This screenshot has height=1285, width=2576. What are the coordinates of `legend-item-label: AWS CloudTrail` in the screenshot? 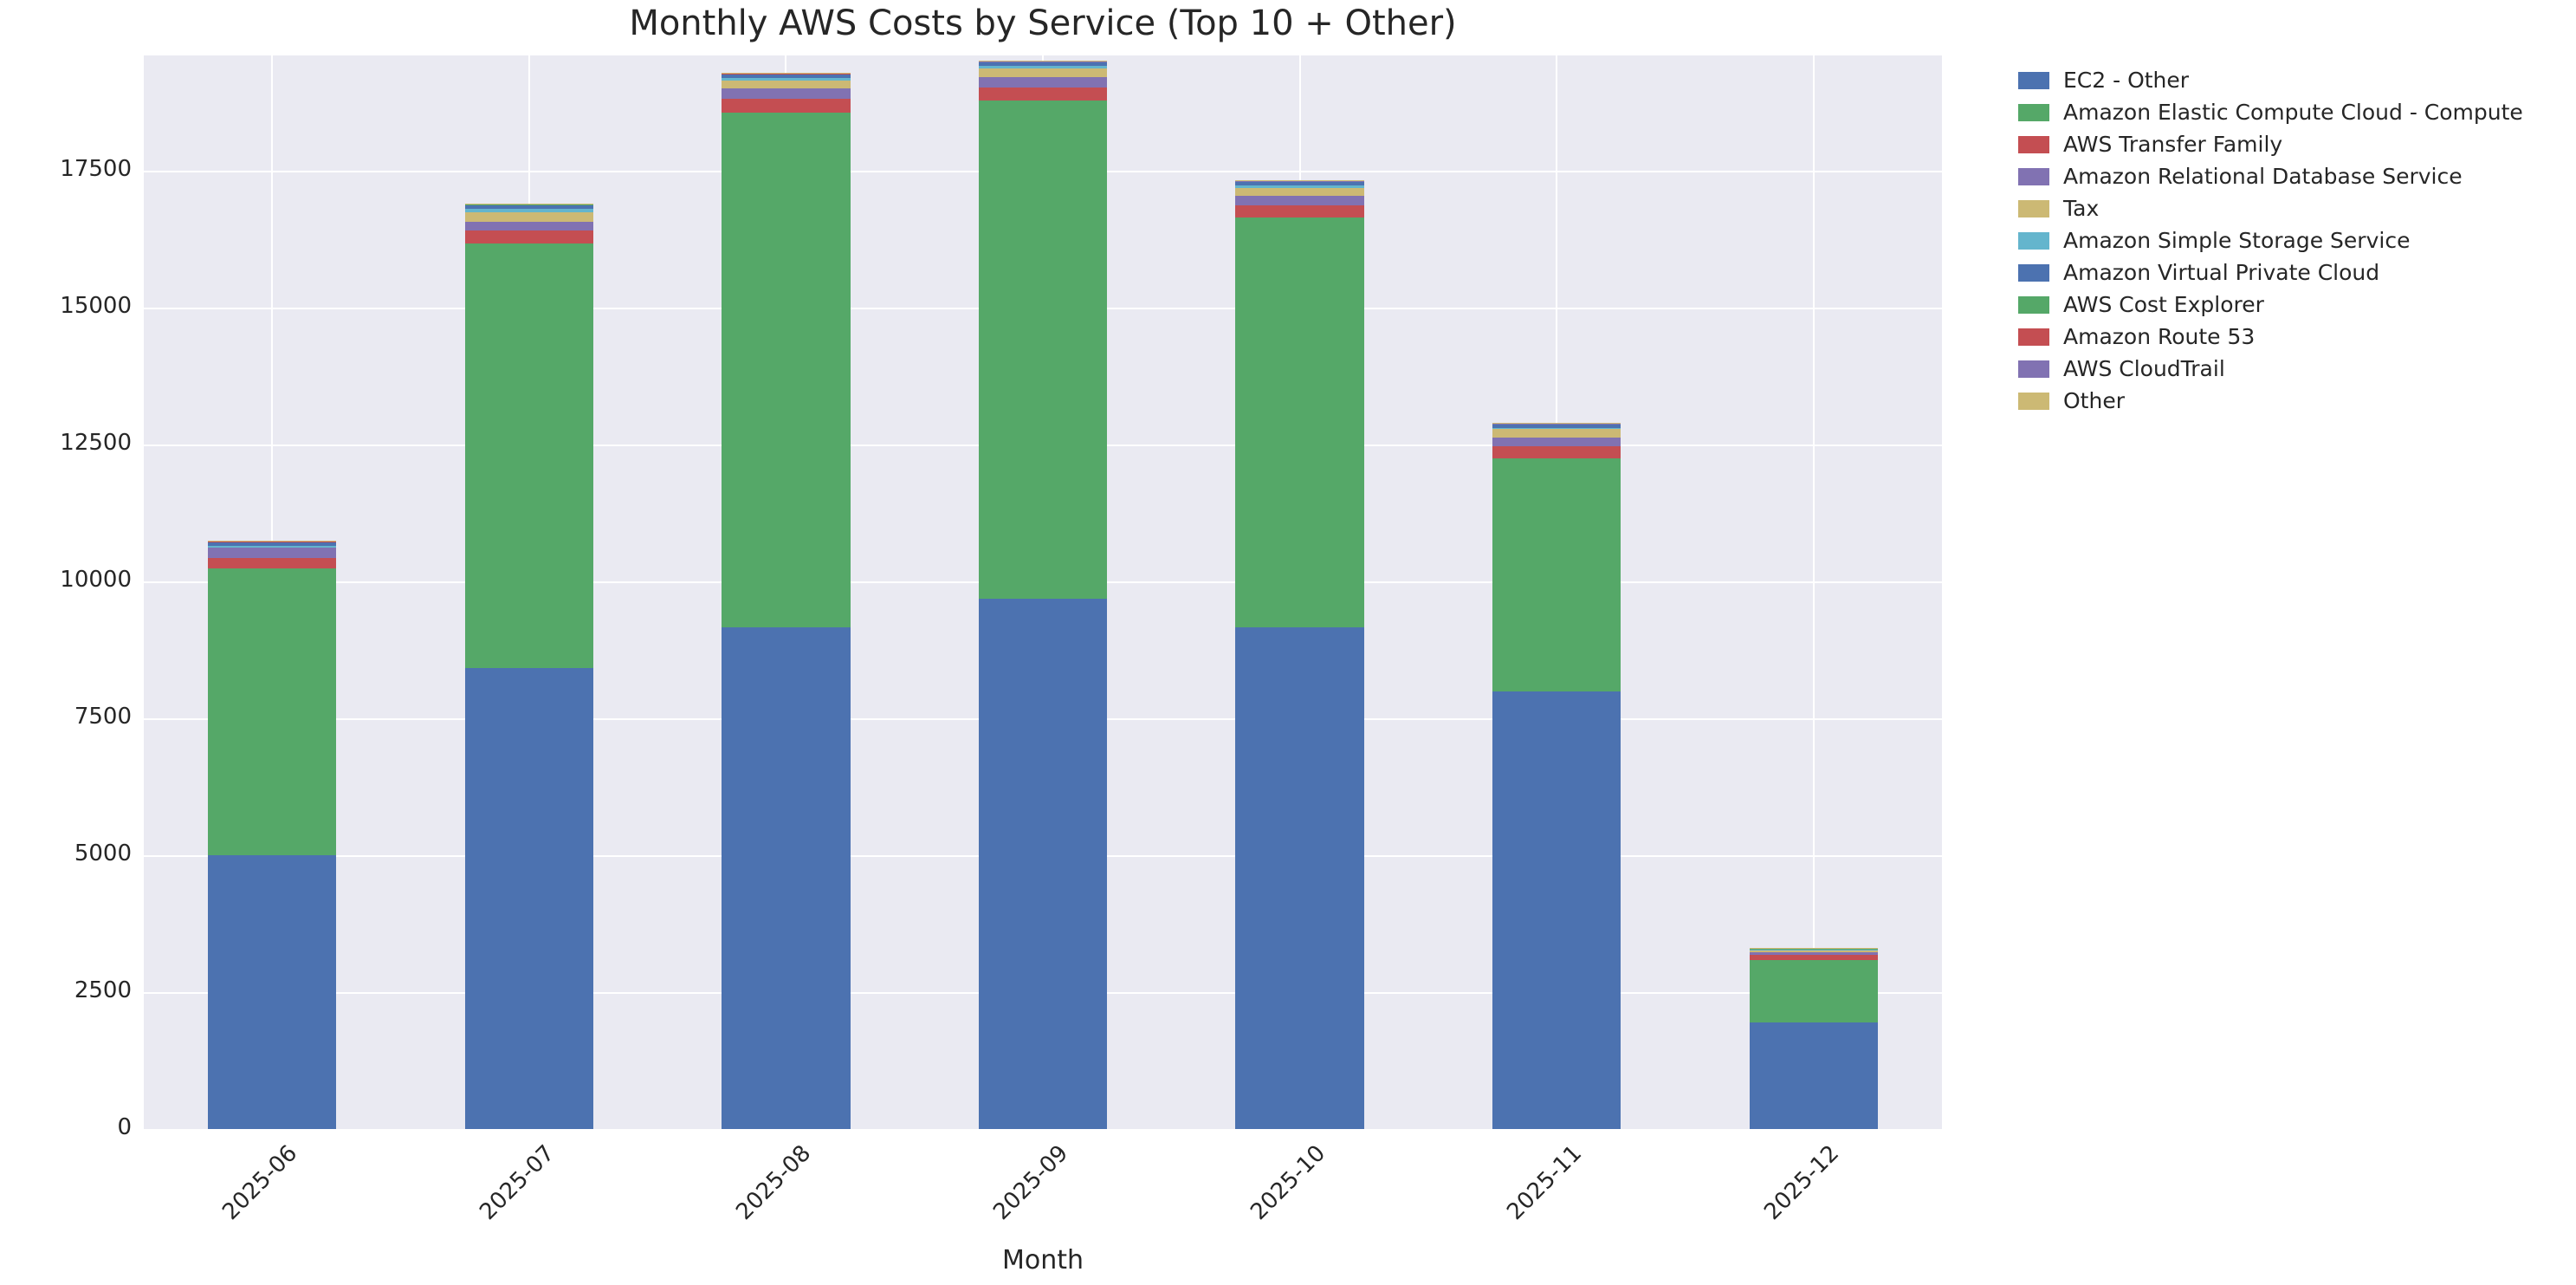 It's located at (2144, 368).